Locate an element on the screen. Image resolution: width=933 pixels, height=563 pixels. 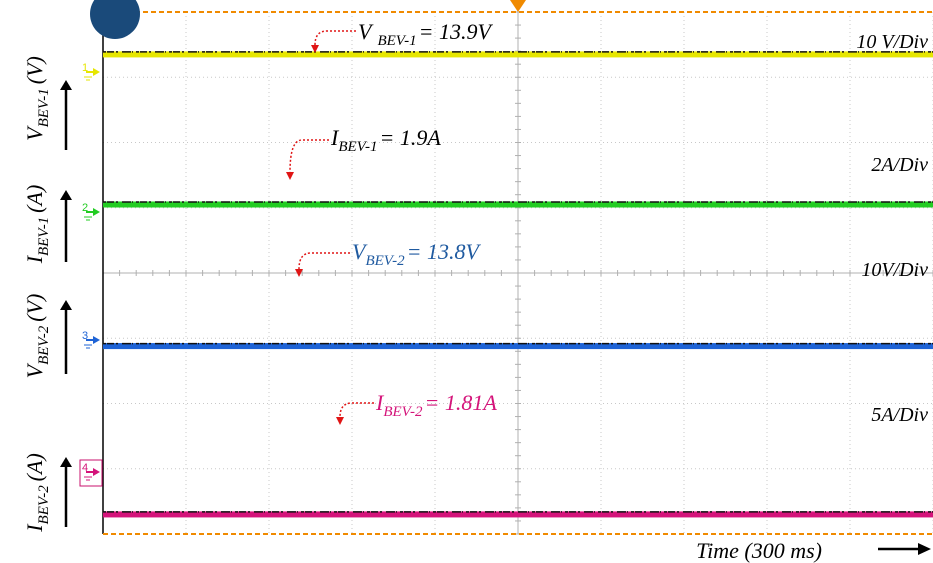
trigger-position-marker is located at coordinates (518, 6).